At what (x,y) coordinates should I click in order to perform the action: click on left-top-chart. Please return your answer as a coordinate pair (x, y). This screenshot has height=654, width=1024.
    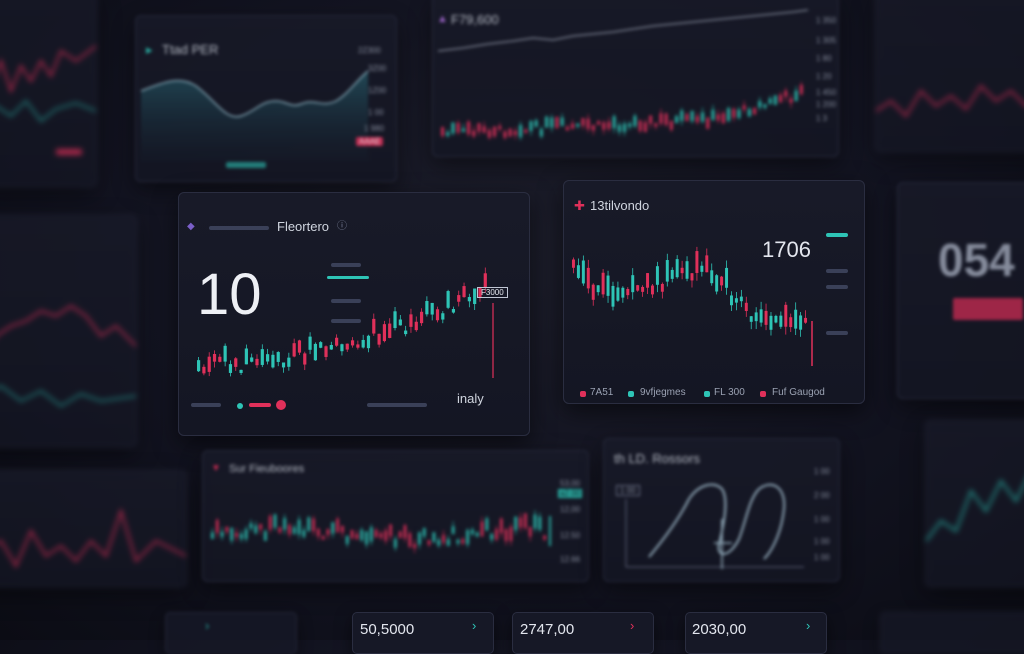
    Looking at the image, I should click on (48, 84).